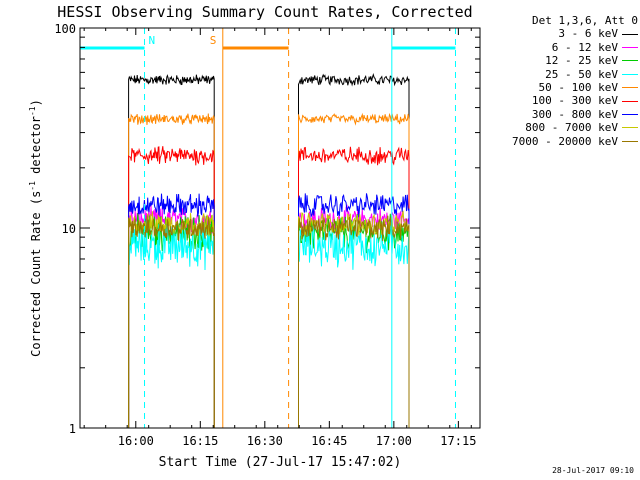 The width and height of the screenshot is (640, 480). What do you see at coordinates (280, 462) in the screenshot?
I see `x-axis-label: Start Time (27-Jul-17 15:47:02)` at bounding box center [280, 462].